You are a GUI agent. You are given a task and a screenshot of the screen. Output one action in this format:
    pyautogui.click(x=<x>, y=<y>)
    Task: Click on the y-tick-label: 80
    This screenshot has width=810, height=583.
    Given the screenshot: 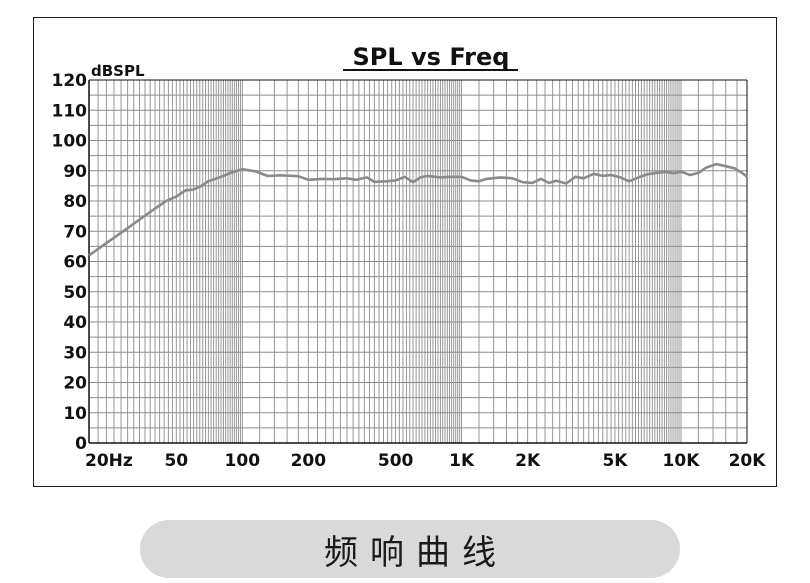 What is the action you would take?
    pyautogui.click(x=75, y=202)
    